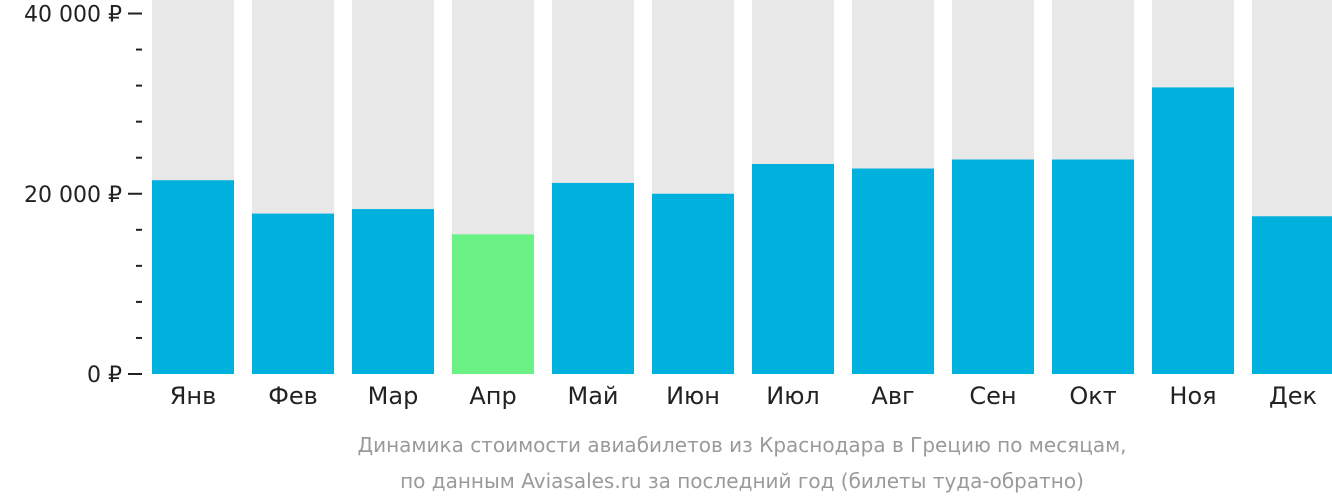  Describe the element at coordinates (892, 396) in the screenshot. I see `x-tick-label: Авг` at that location.